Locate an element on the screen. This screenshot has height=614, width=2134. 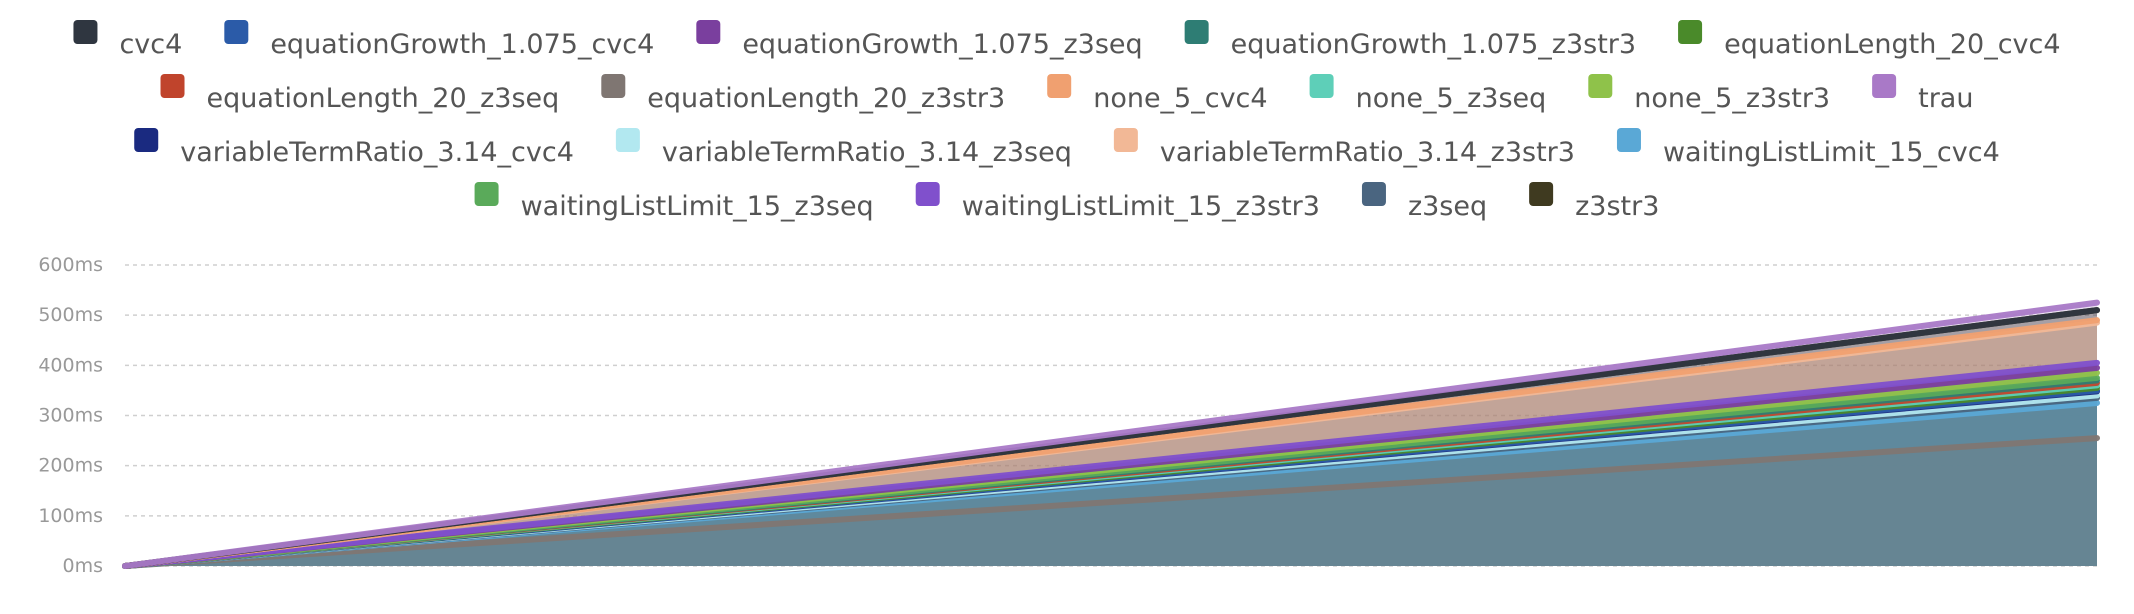
legend-label: equationLength_20_z3str3 is located at coordinates (826, 98).